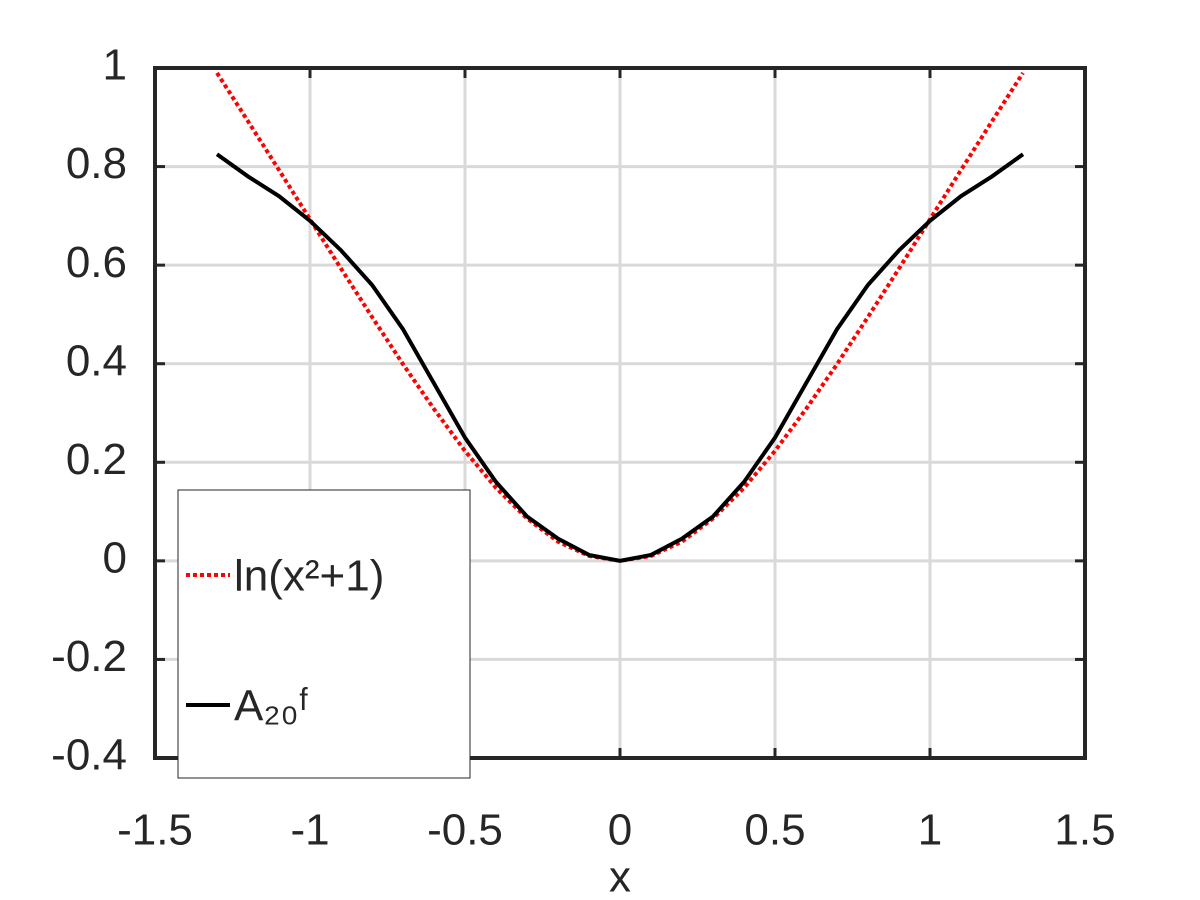 This screenshot has height=900, width=1200. What do you see at coordinates (96, 163) in the screenshot?
I see `y-tick-label: 0.8` at bounding box center [96, 163].